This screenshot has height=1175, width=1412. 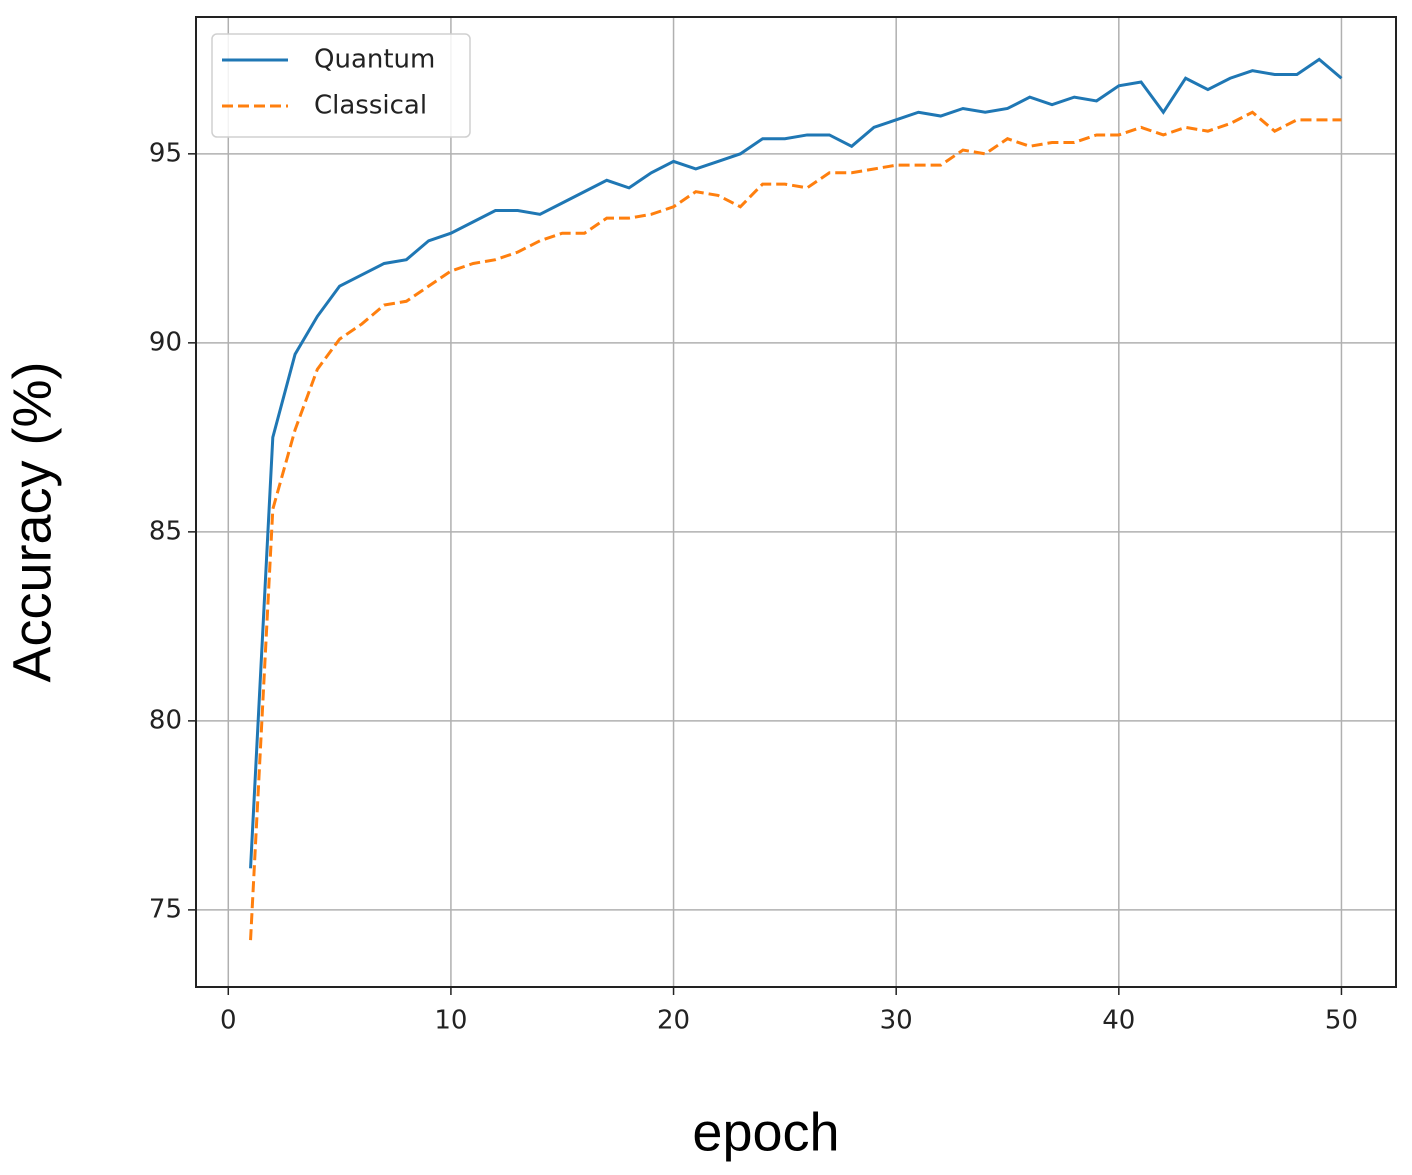 I want to click on legend: Quantum Classical, so click(x=341, y=85).